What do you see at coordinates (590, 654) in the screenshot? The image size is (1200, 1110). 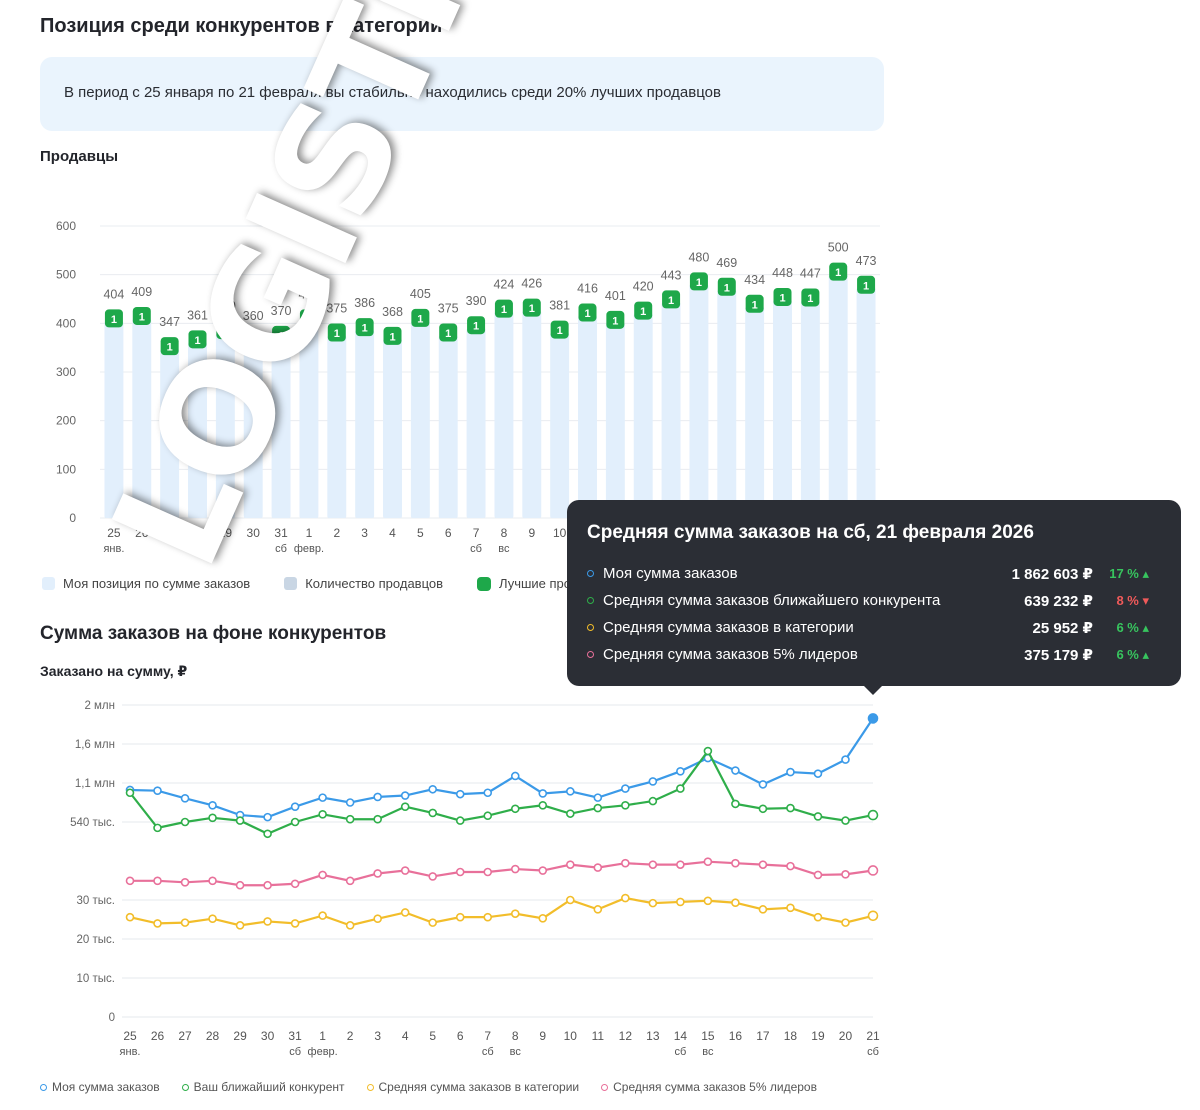 I see `tooltip-marker` at bounding box center [590, 654].